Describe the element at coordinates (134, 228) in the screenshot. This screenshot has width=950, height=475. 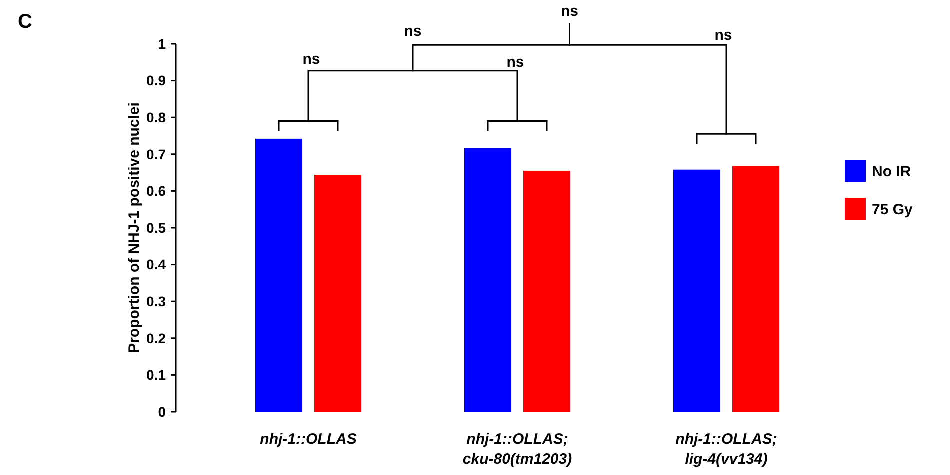
I see `y-axis-title: Proportion of NHJ-1 positive nuclei` at that location.